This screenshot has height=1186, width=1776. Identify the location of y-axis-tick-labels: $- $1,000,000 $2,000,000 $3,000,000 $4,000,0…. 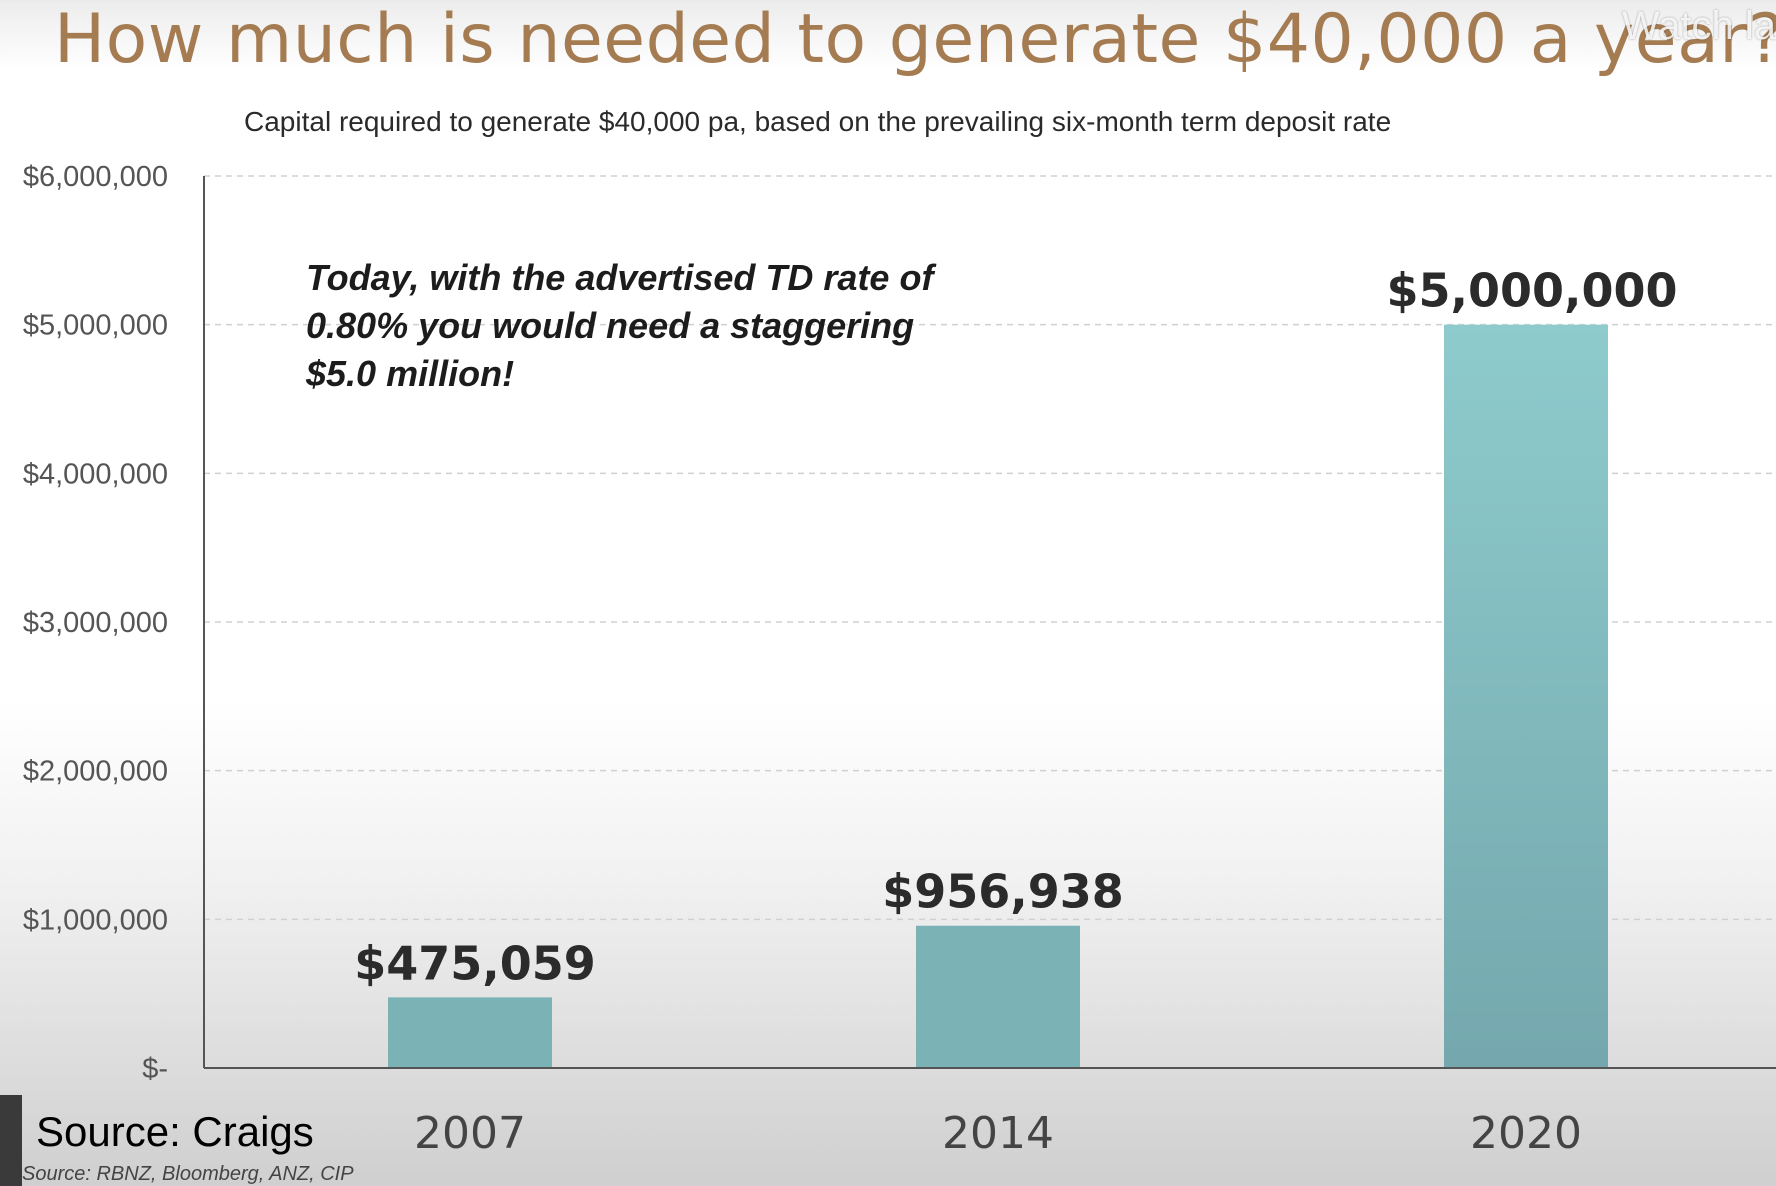
(95, 623).